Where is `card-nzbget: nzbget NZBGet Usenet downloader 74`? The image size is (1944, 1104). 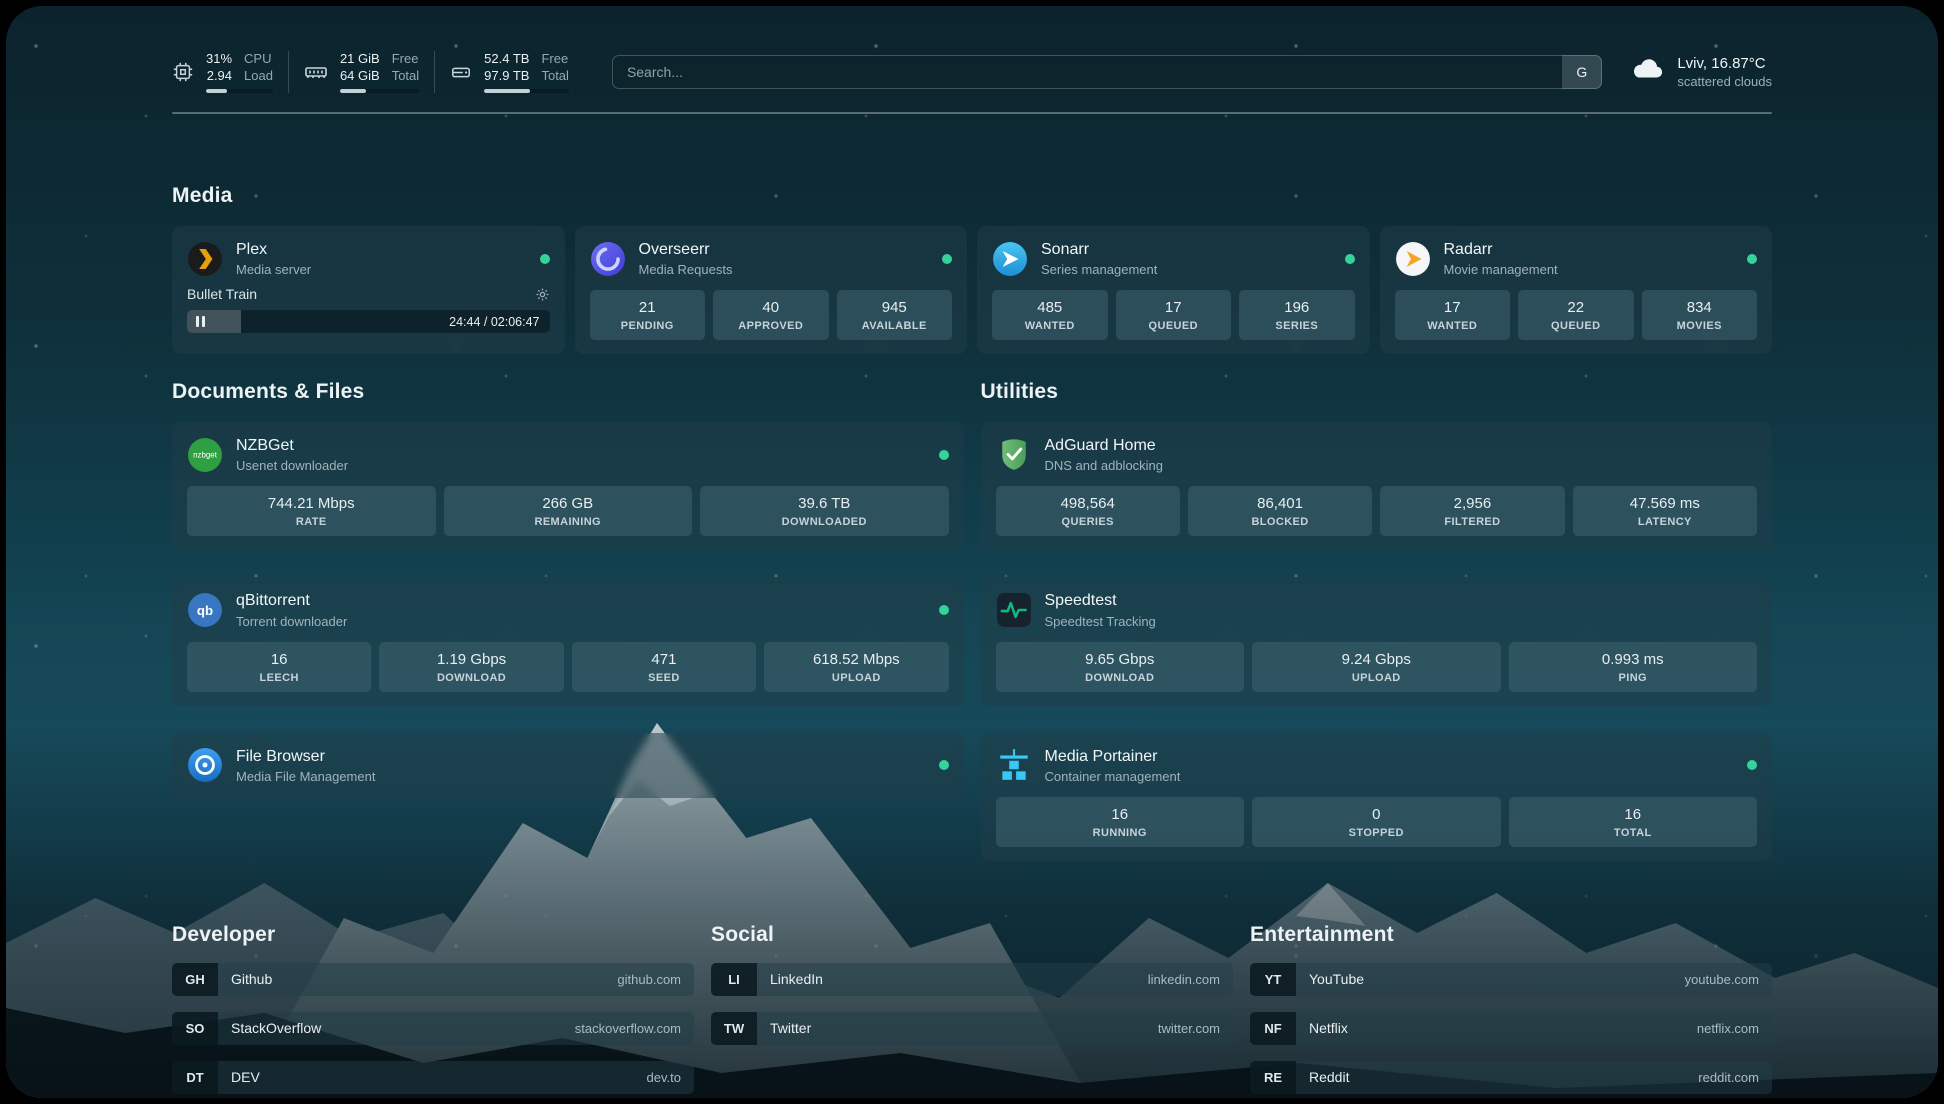 card-nzbget: nzbget NZBGet Usenet downloader 74 is located at coordinates (568, 486).